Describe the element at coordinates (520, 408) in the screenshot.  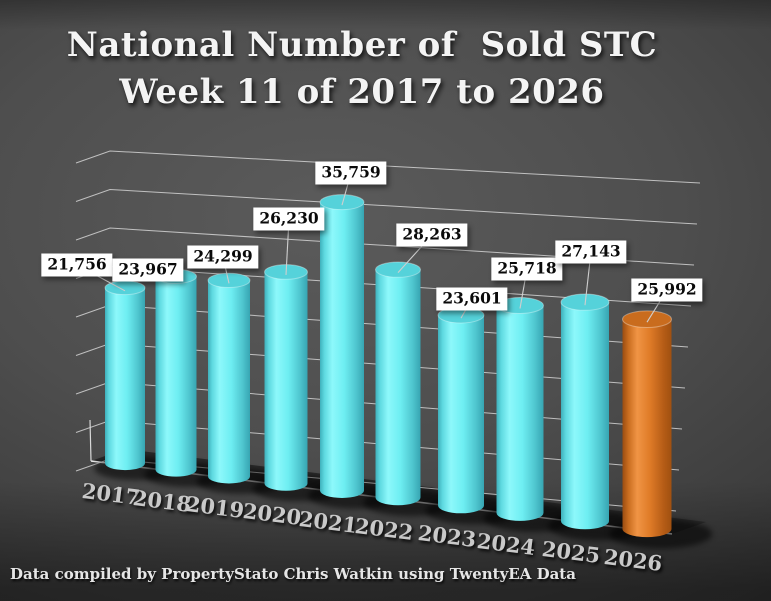
I see `bar-cylinder-2024` at that location.